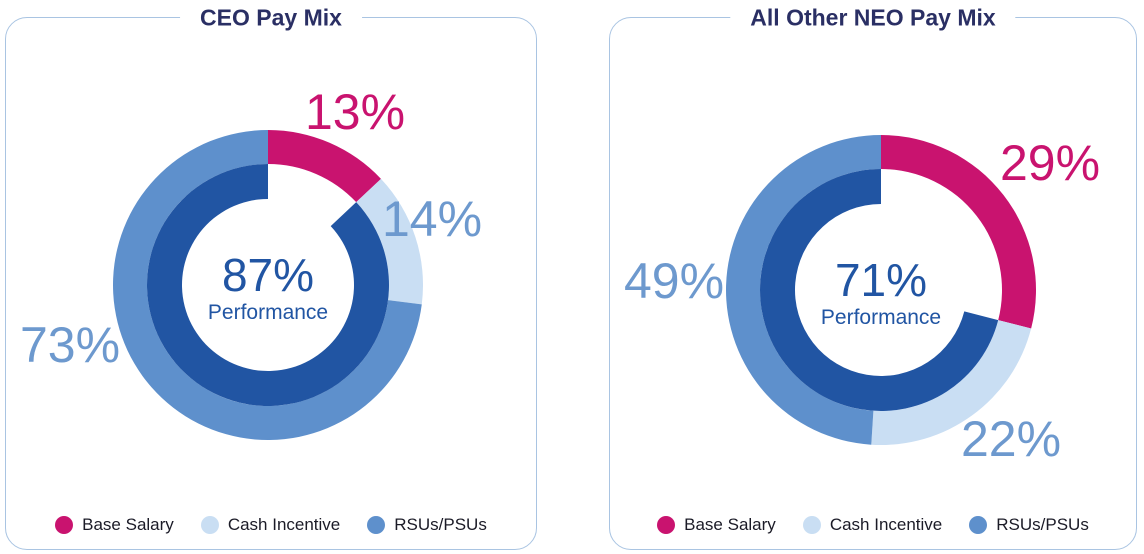 This screenshot has width=1144, height=554. What do you see at coordinates (271, 18) in the screenshot?
I see `ceo-chart-title: CEO Pay Mix` at bounding box center [271, 18].